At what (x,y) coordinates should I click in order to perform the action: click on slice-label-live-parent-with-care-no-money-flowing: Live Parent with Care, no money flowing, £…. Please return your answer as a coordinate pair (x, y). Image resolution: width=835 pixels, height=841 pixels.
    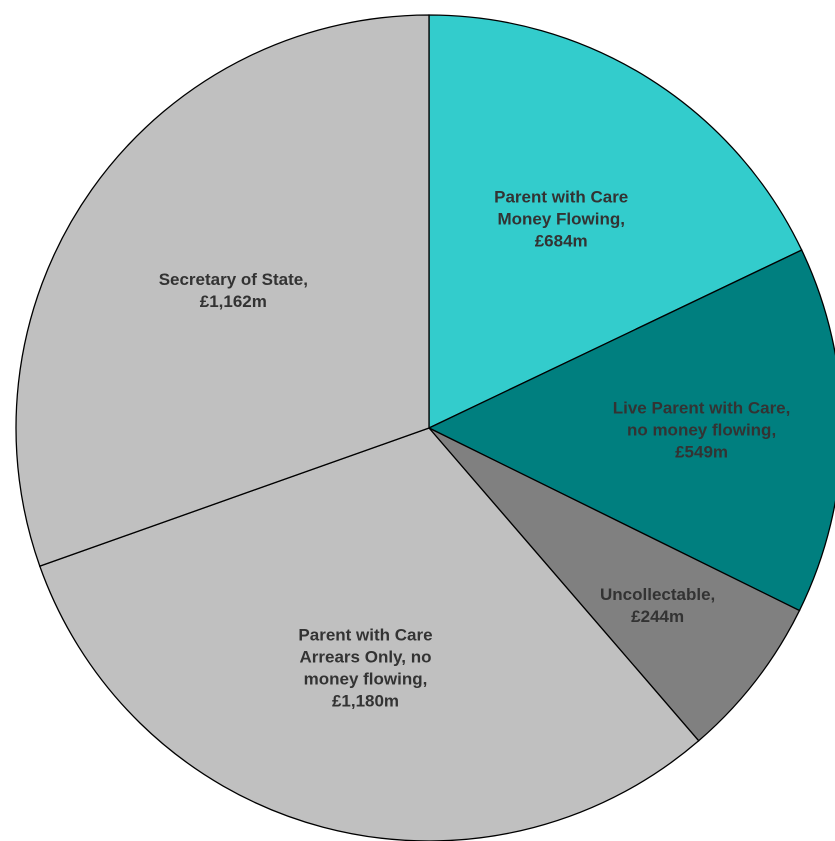
    Looking at the image, I should click on (702, 430).